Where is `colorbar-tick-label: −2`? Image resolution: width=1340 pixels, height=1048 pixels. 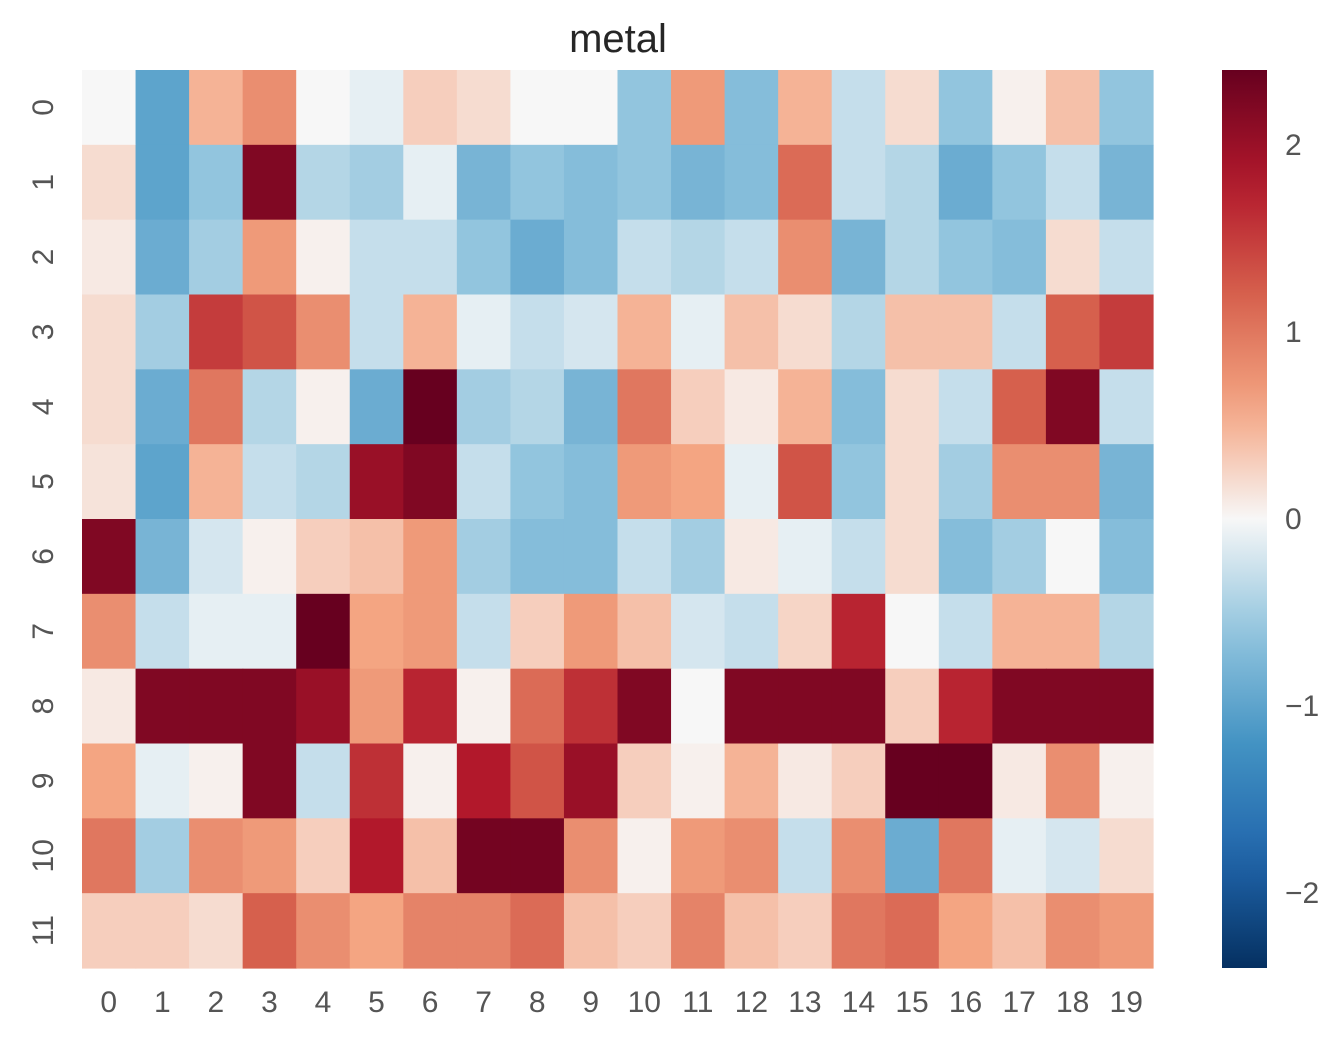 colorbar-tick-label: −2 is located at coordinates (1302, 893).